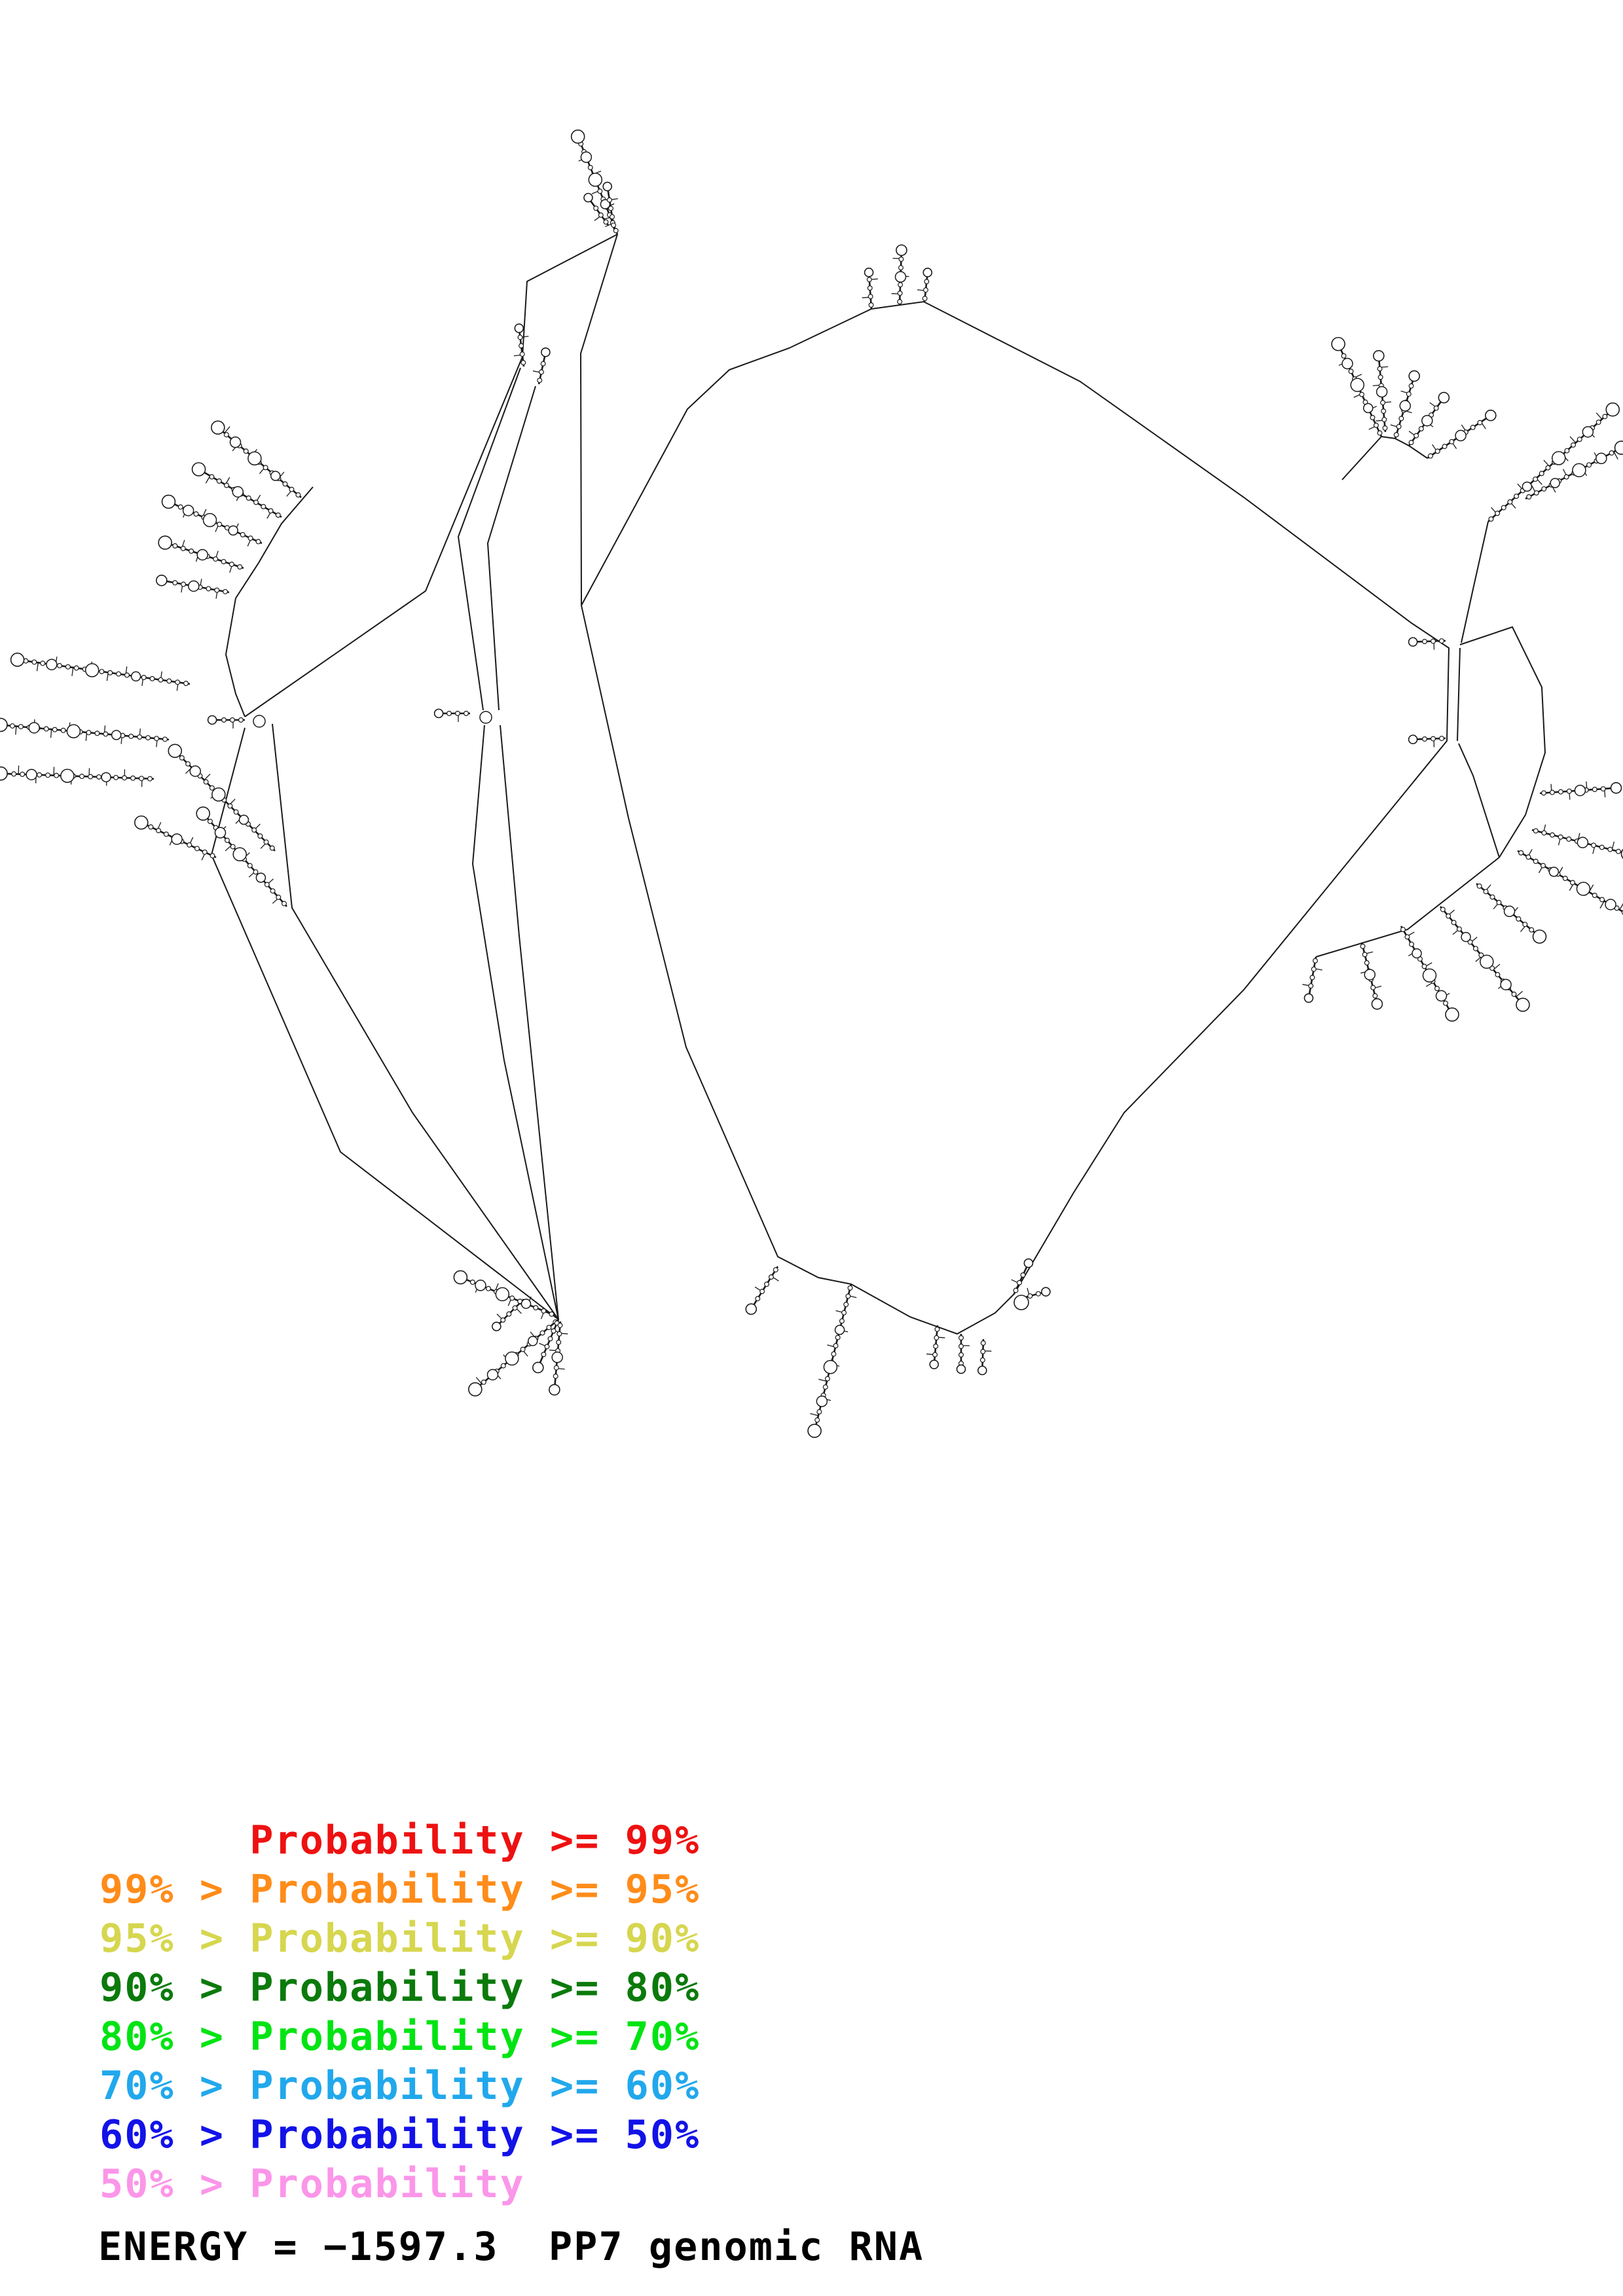 This screenshot has height=2296, width=1623. Describe the element at coordinates (400, 1939) in the screenshot. I see `legend-line-90: 95% > Probability >= 90%` at that location.